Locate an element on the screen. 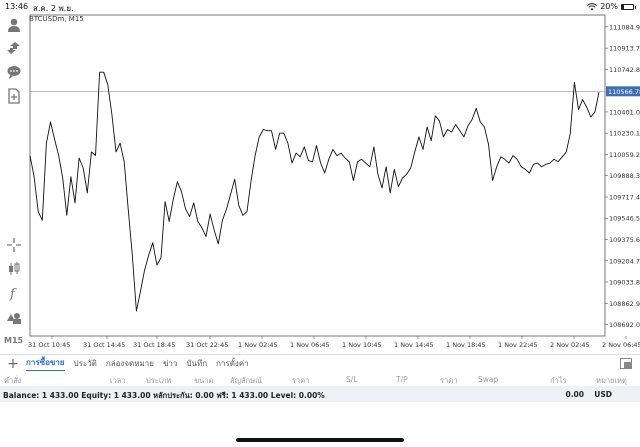  status-date: ส.ค. 2 พ.ย. is located at coordinates (53, 8).